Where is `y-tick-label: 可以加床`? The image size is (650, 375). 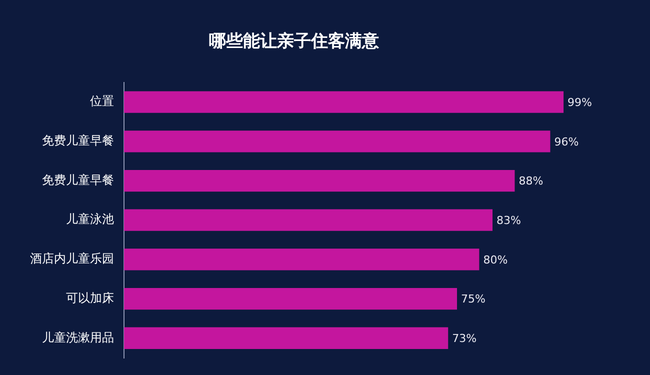
y-tick-label: 可以加床 is located at coordinates (90, 297).